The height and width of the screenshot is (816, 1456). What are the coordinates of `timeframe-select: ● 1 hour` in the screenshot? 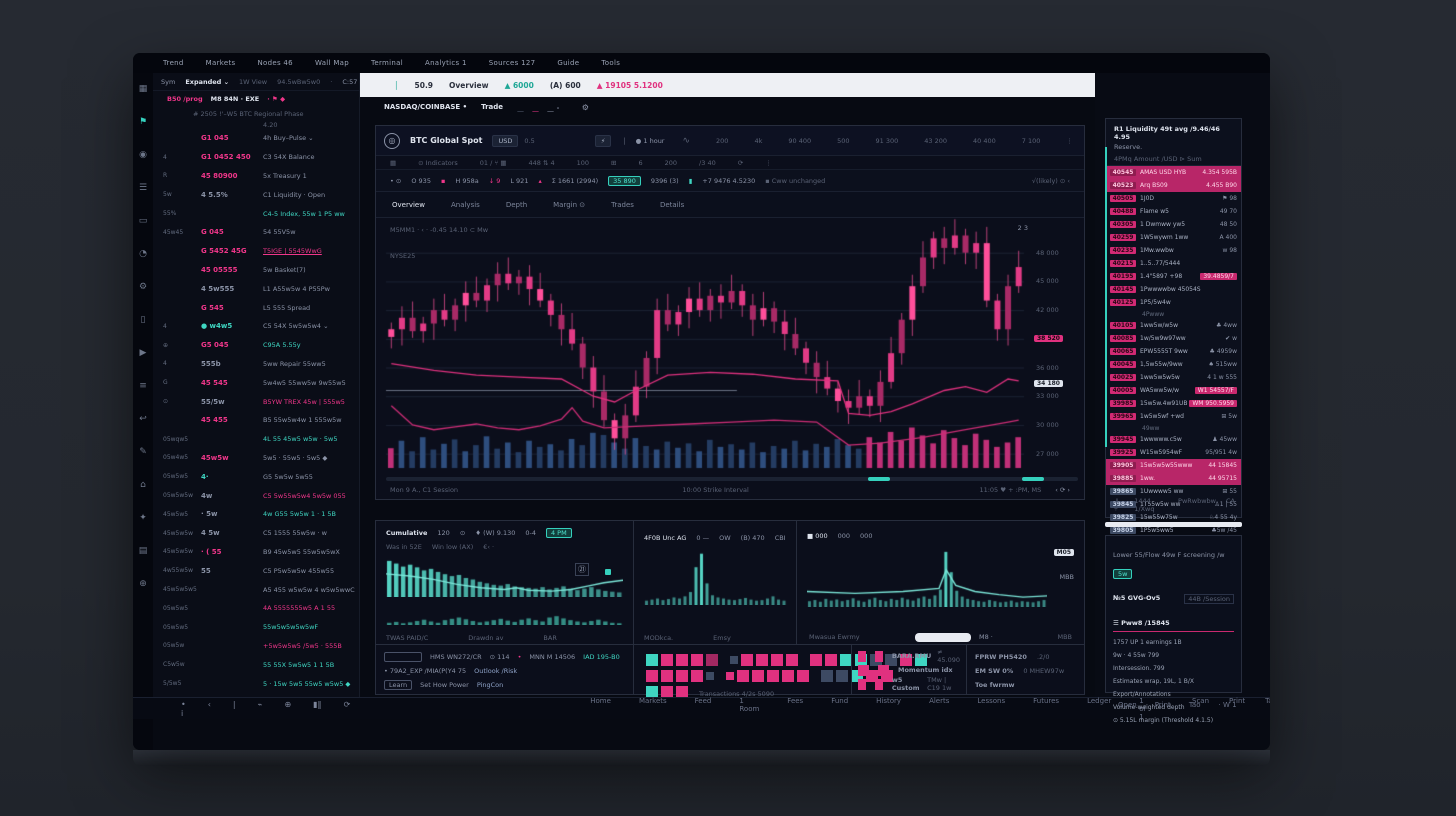 It's located at (650, 140).